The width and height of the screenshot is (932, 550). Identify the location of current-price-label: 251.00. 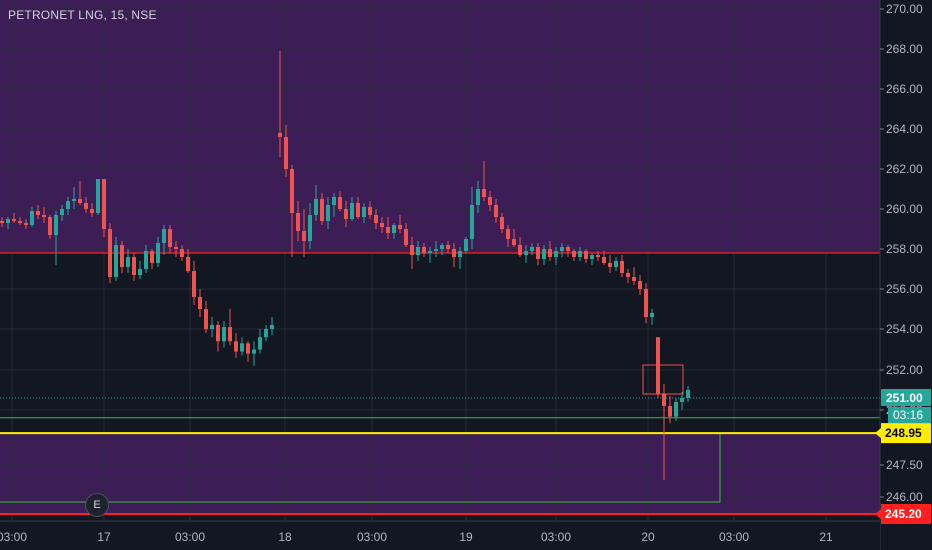
(904, 398).